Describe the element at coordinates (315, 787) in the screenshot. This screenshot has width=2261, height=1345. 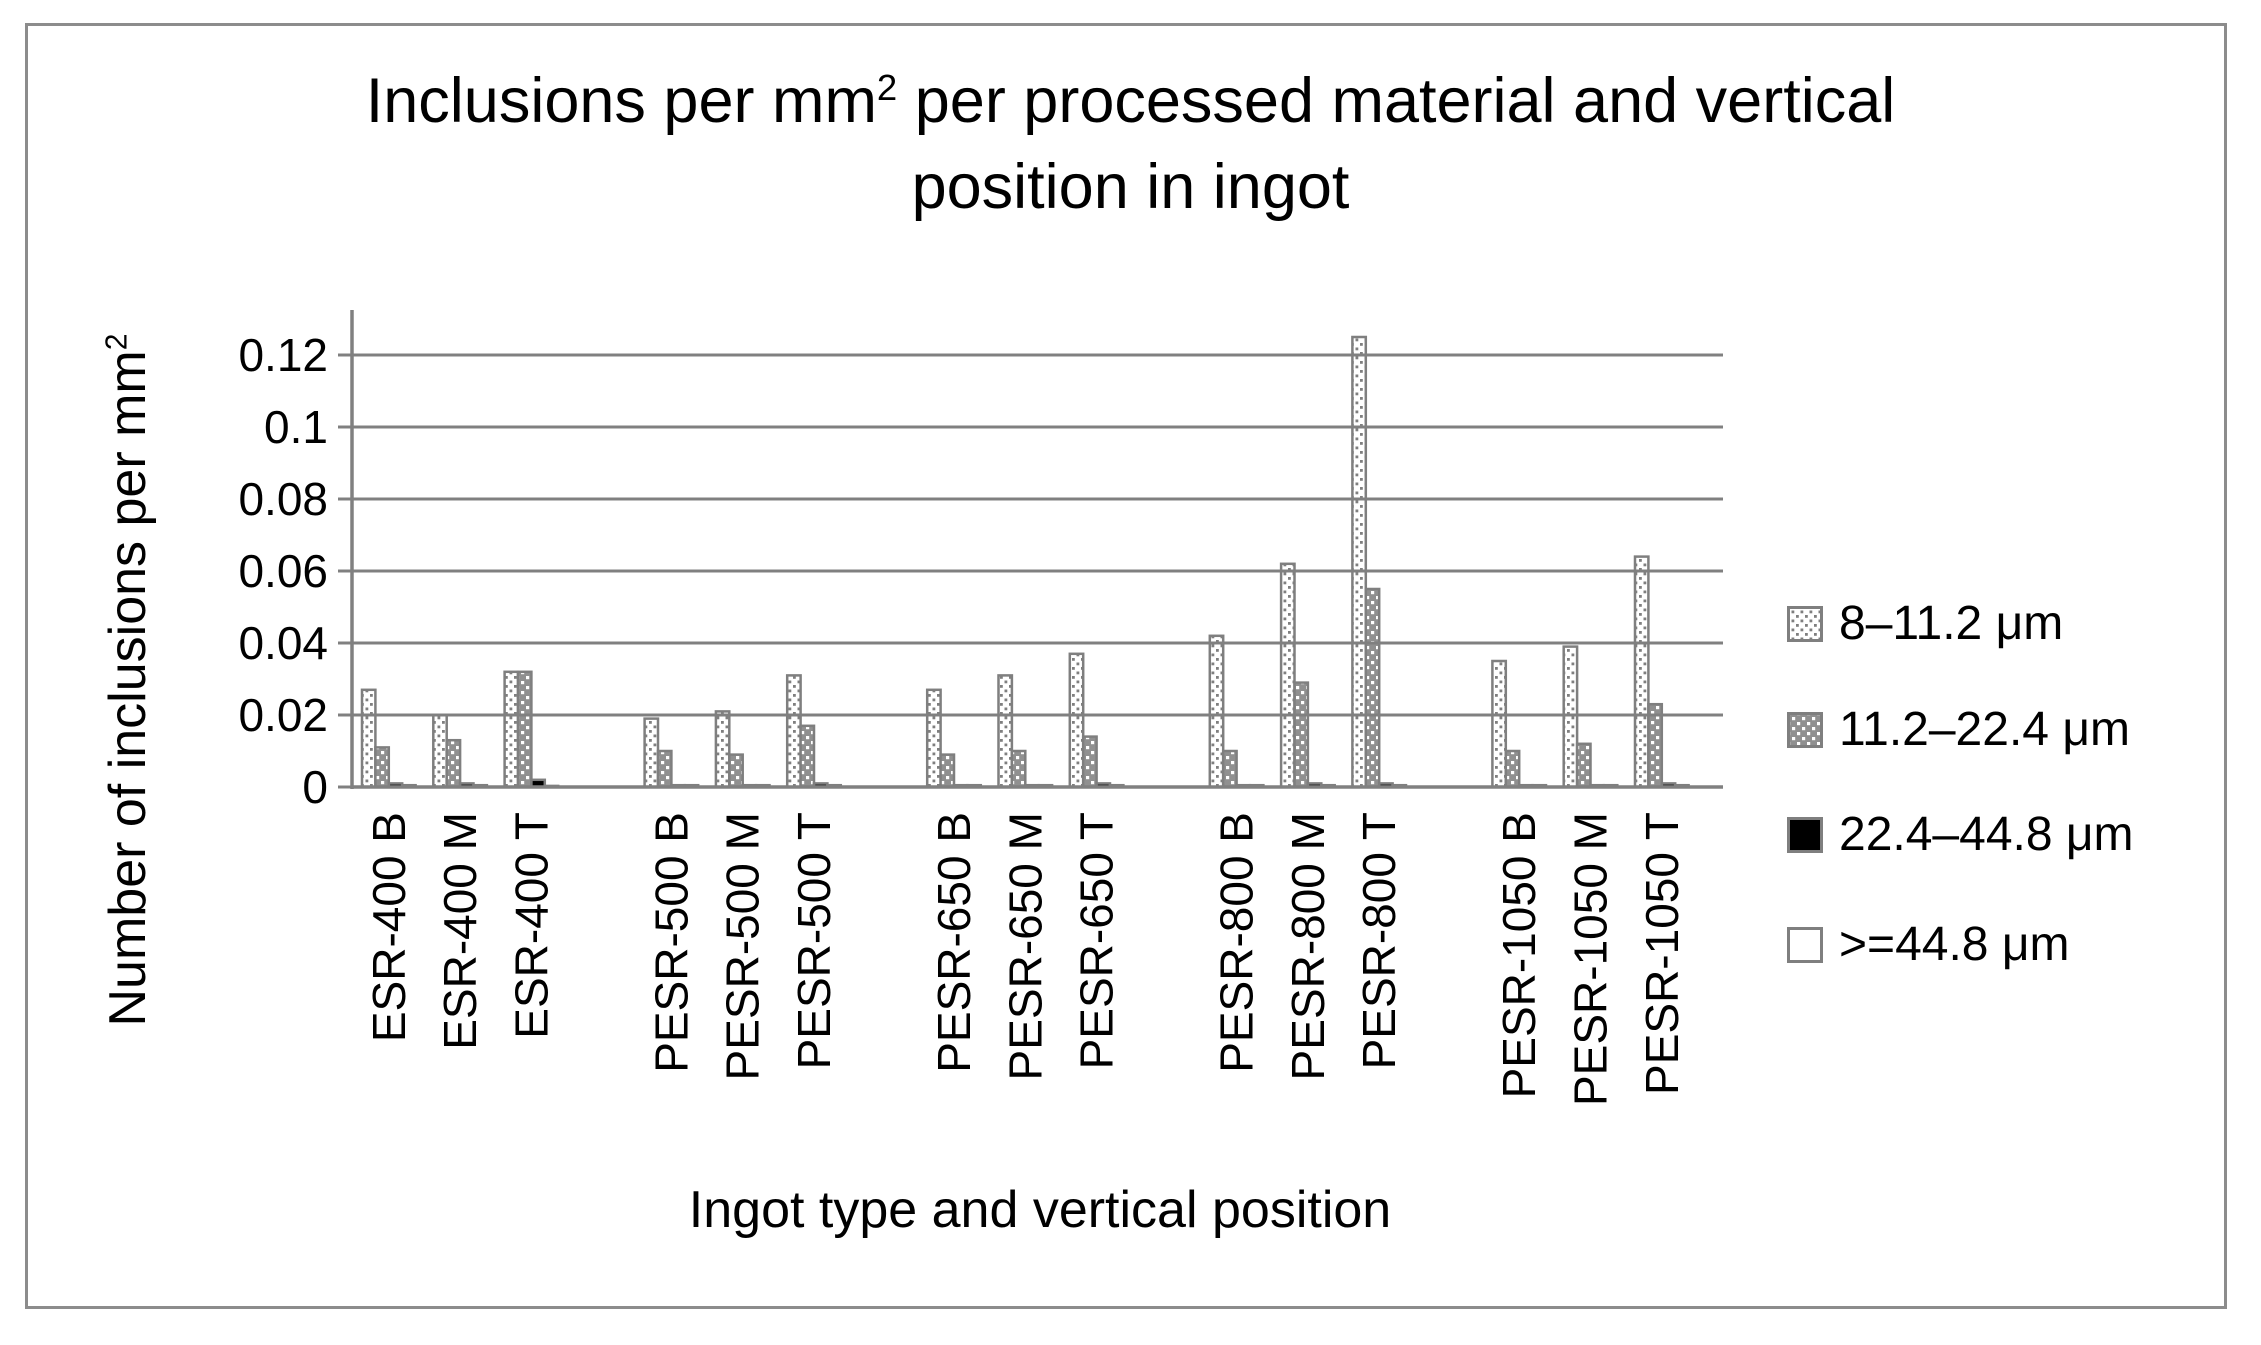
I see `y-tick-label: 0` at that location.